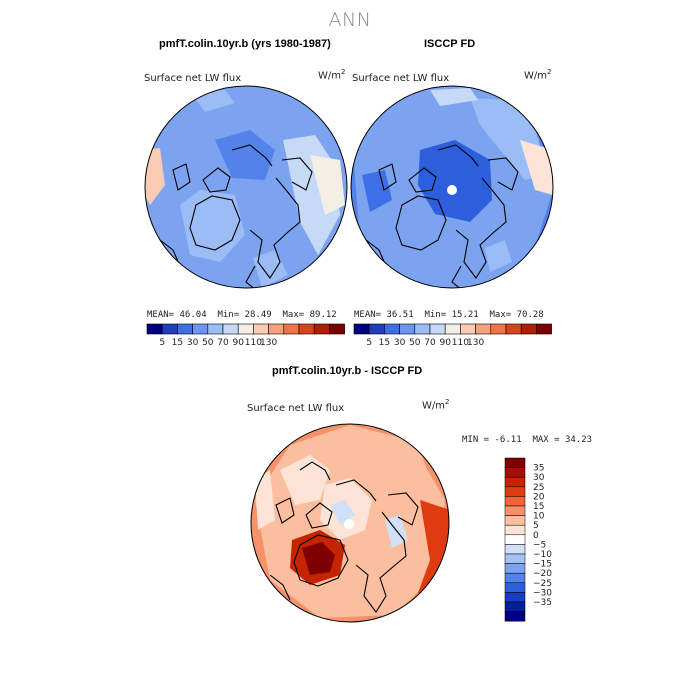 This screenshot has height=700, width=700. I want to click on panel3-min-value: -6.11, so click(508, 440).